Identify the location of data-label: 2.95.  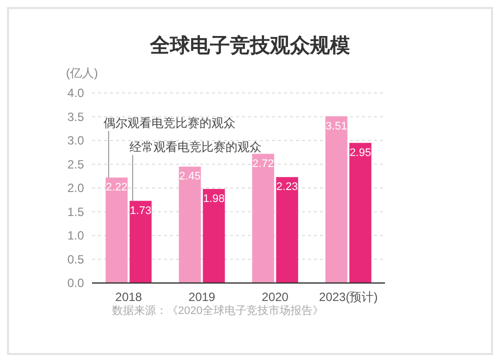
(361, 152).